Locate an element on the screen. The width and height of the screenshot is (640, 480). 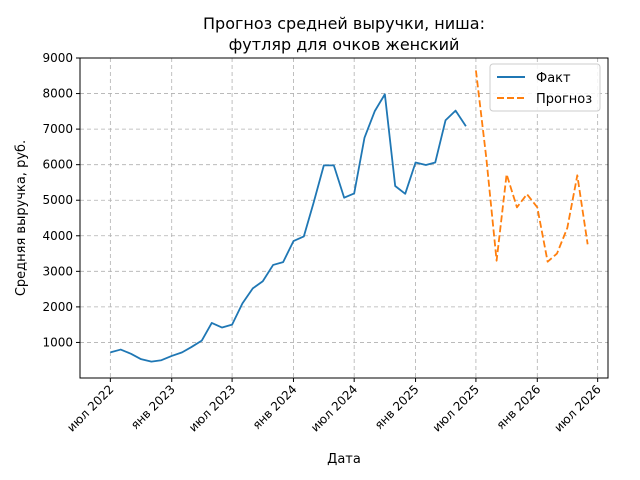
x-tick-label: июл 2023 is located at coordinates (212, 408).